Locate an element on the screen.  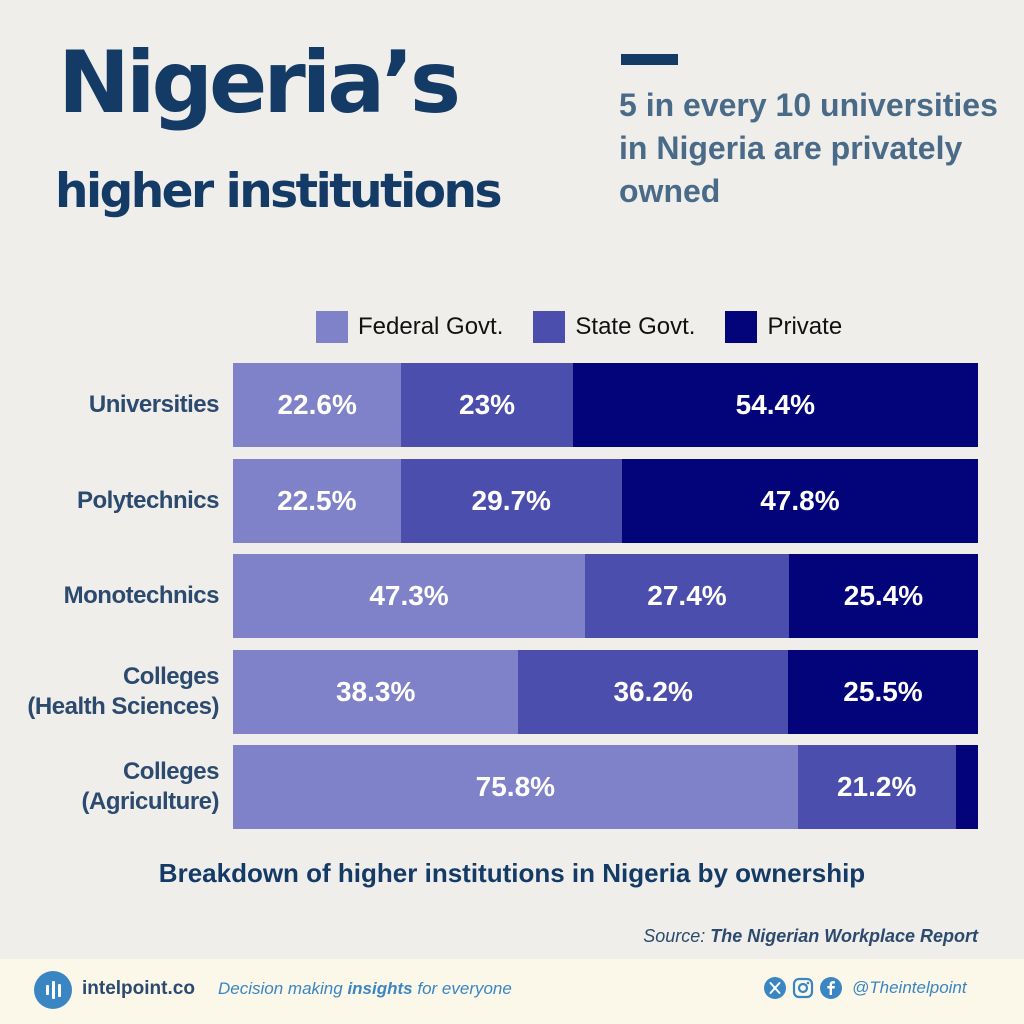
bar-segment: 25.5% is located at coordinates (883, 692).